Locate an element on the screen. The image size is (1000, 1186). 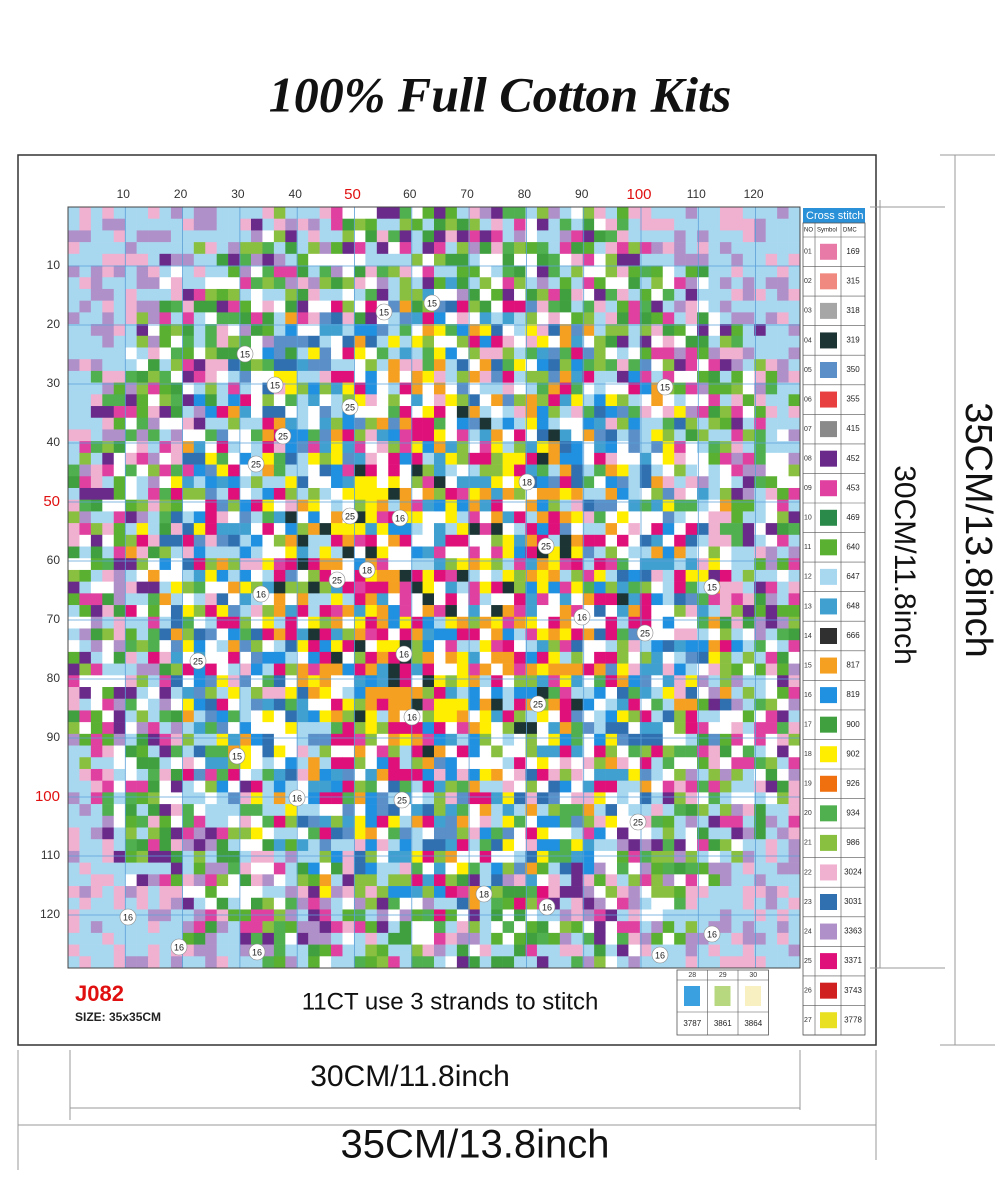
marker-circle is located at coordinates (547, 907).